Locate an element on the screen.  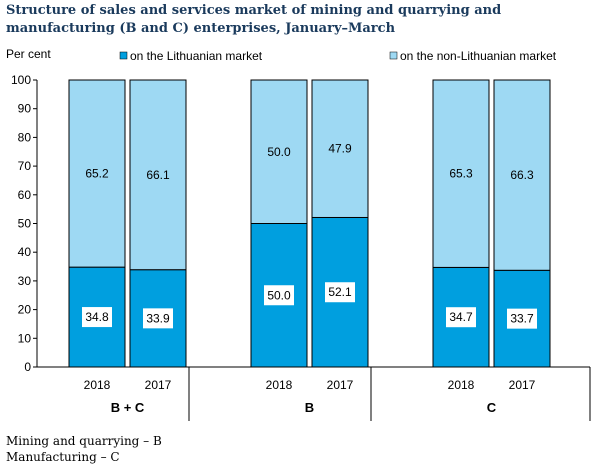
footnote-c: Manufacturing – C is located at coordinates (63, 457).